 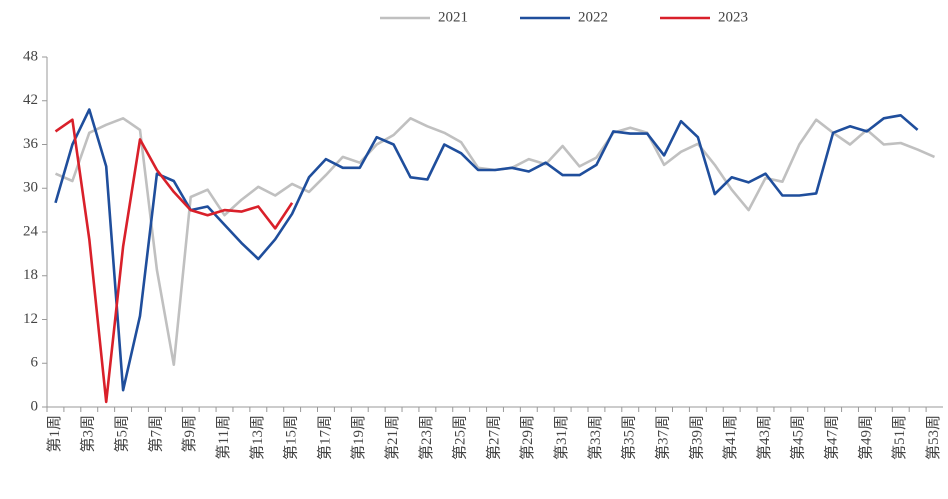 What do you see at coordinates (291, 437) in the screenshot?
I see `x-tick-label: 第15周` at bounding box center [291, 437].